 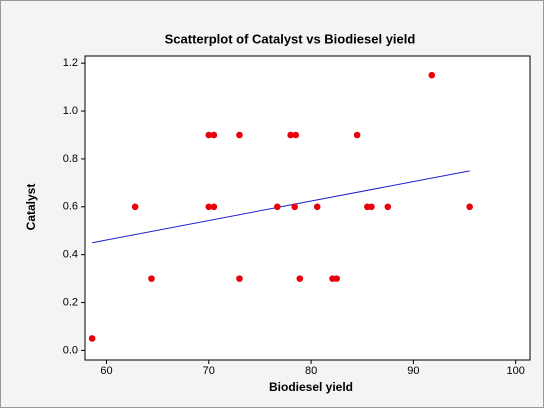 What do you see at coordinates (106, 371) in the screenshot?
I see `x-tick-label: 60` at bounding box center [106, 371].